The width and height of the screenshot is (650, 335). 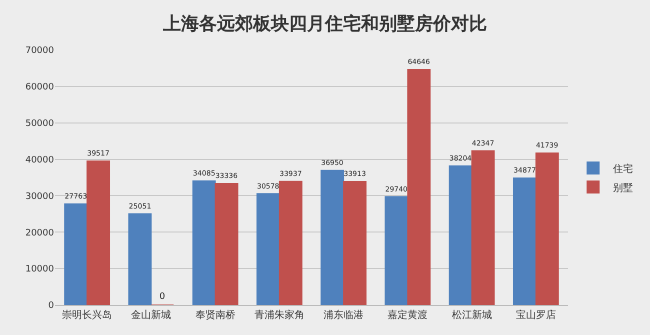 What do you see at coordinates (408, 315) in the screenshot?
I see `x-tick-label: 嘉定黄渡` at bounding box center [408, 315].